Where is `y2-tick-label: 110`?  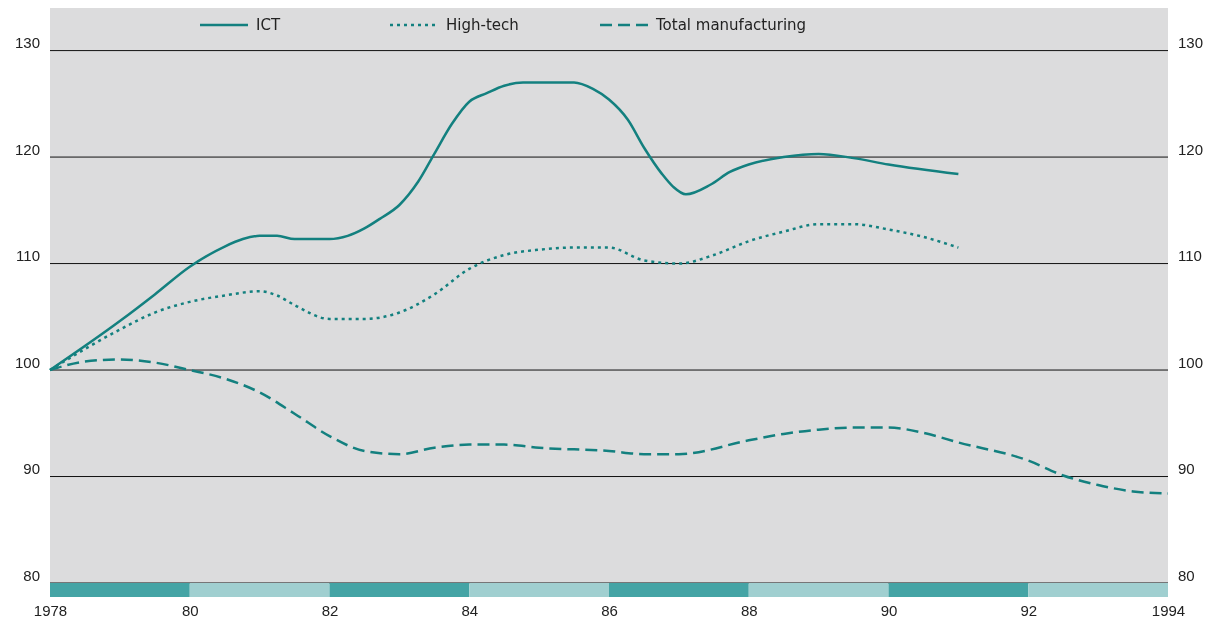
y2-tick-label: 110 is located at coordinates (1190, 256).